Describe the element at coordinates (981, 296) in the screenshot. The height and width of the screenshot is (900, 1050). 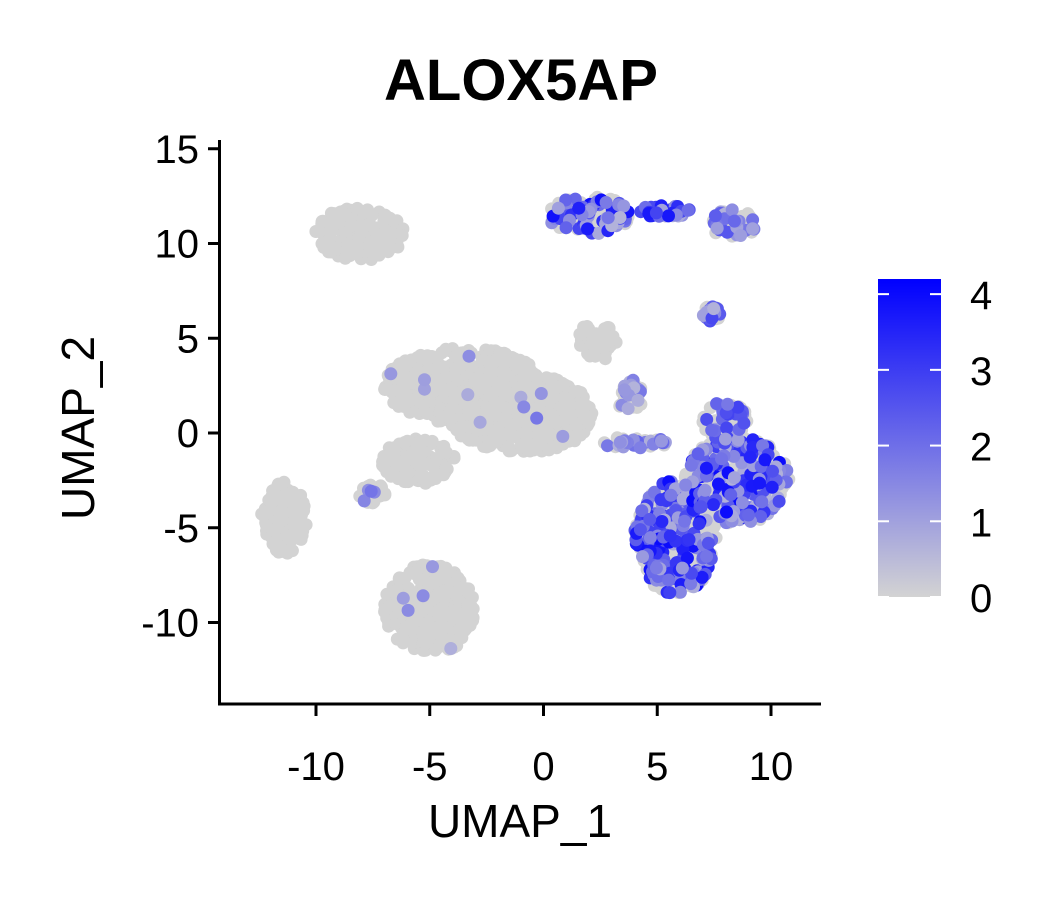
I see `colorbar-label: 4` at that location.